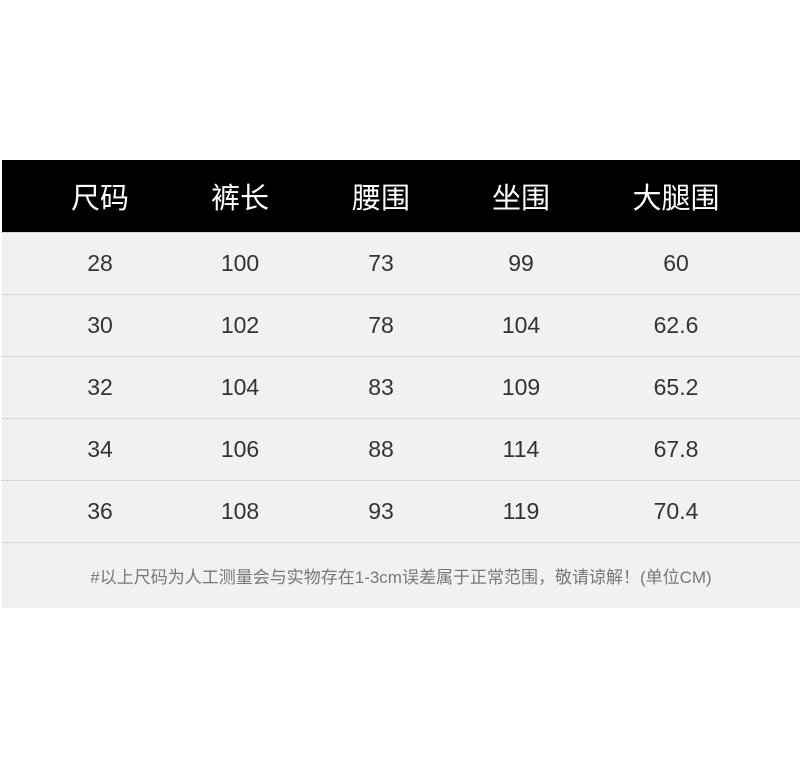 The width and height of the screenshot is (800, 765). What do you see at coordinates (521, 387) in the screenshot?
I see `table-cell: 109` at bounding box center [521, 387].